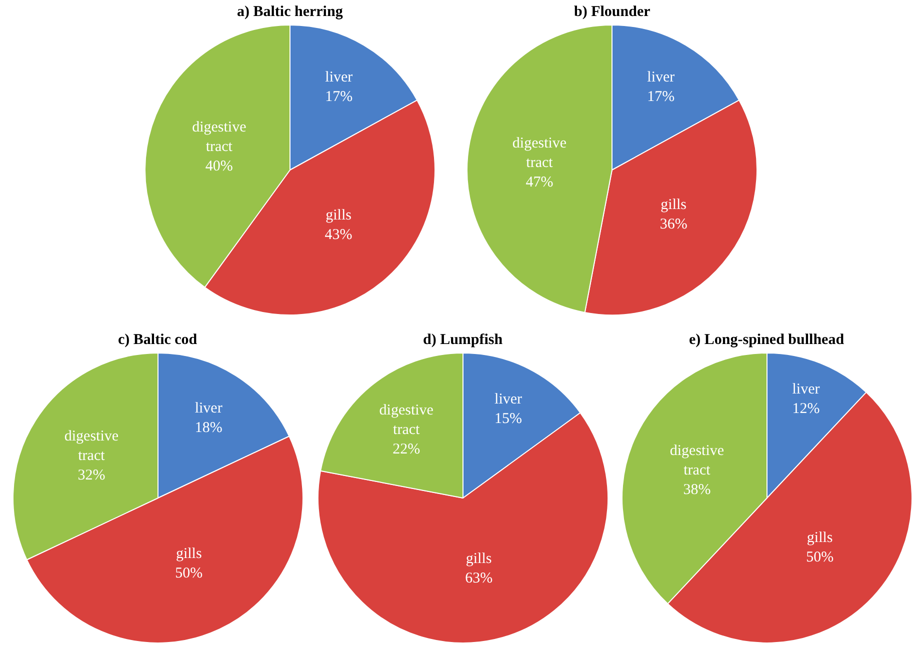 Image resolution: width=912 pixels, height=646 pixels. What do you see at coordinates (338, 234) in the screenshot?
I see `data-label: 43%` at bounding box center [338, 234].